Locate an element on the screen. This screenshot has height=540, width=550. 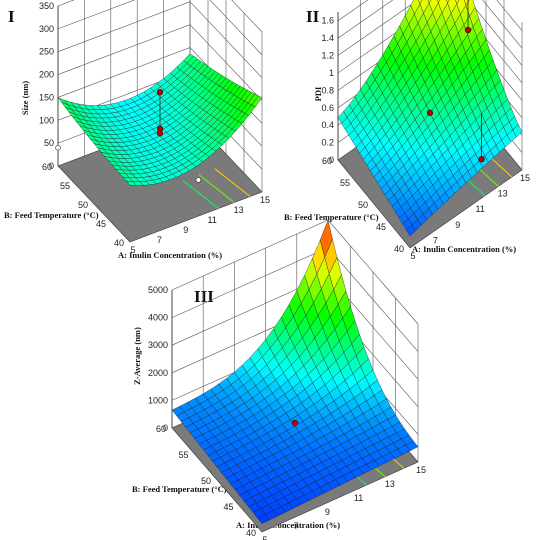
panel-I-x-axis-label: A: Inulin Concentration (%) is located at coordinates (170, 255).